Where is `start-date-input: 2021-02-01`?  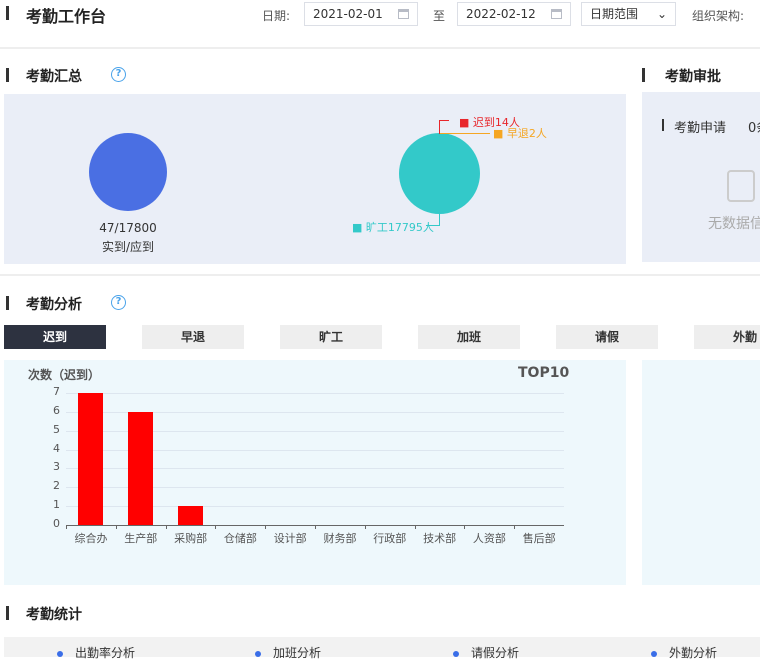 start-date-input: 2021-02-01 is located at coordinates (361, 14).